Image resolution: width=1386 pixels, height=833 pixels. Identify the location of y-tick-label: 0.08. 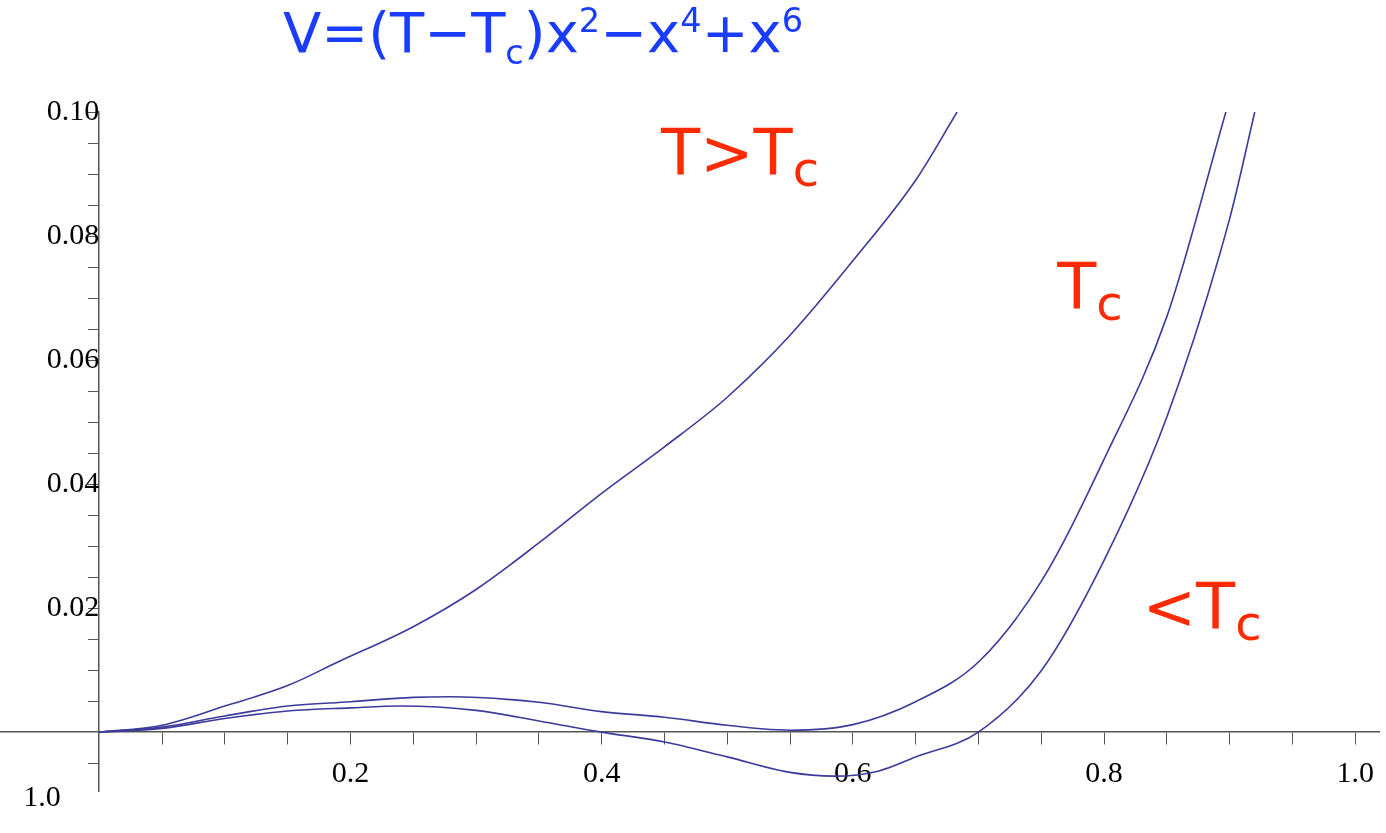
(73, 233).